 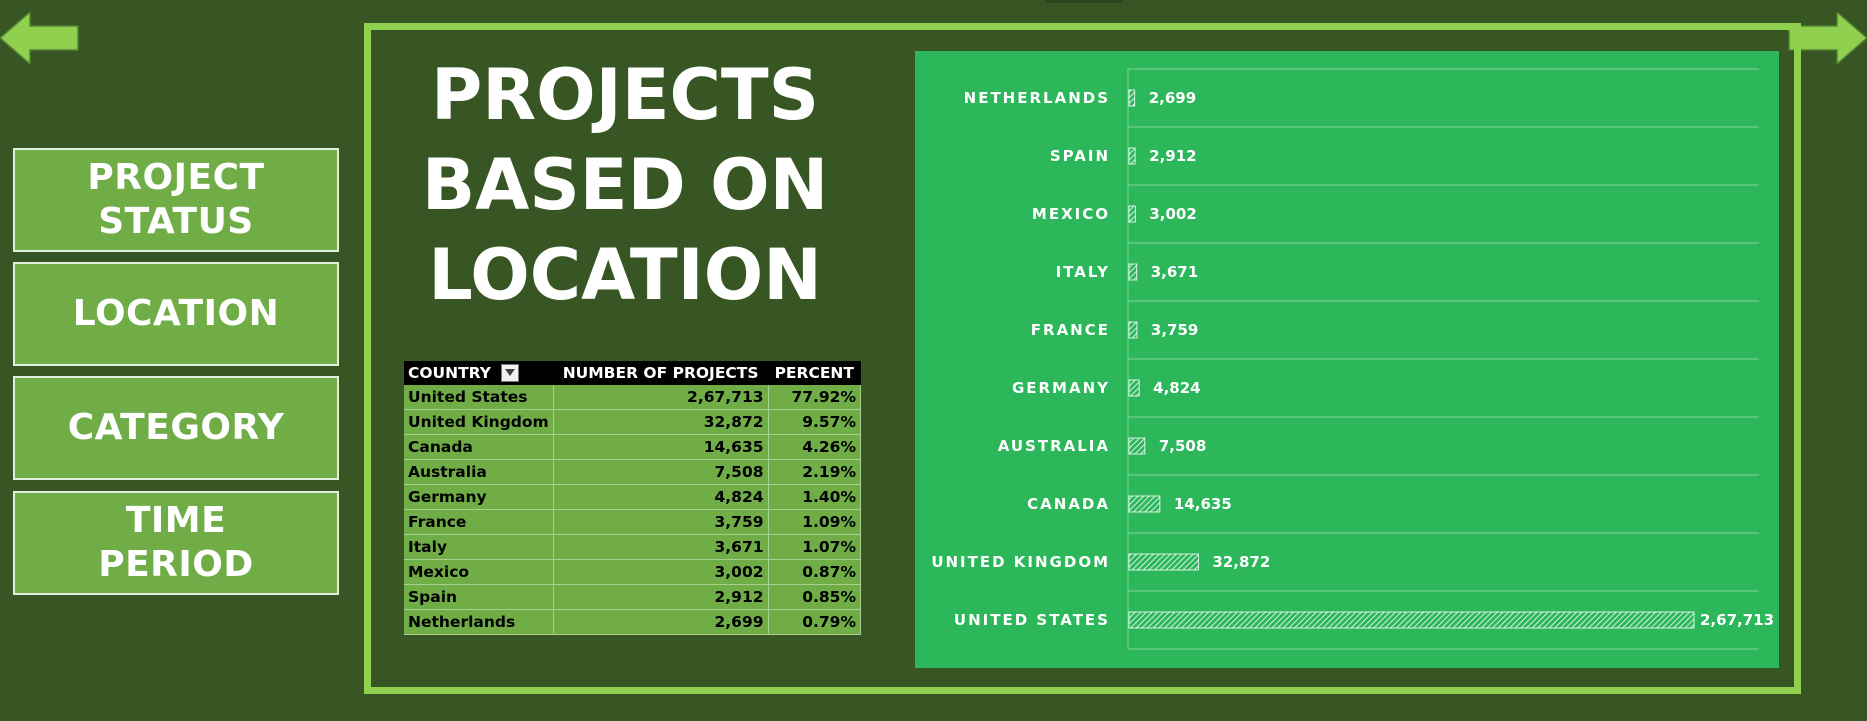 I want to click on projects-cell: 3,002, so click(x=661, y=572).